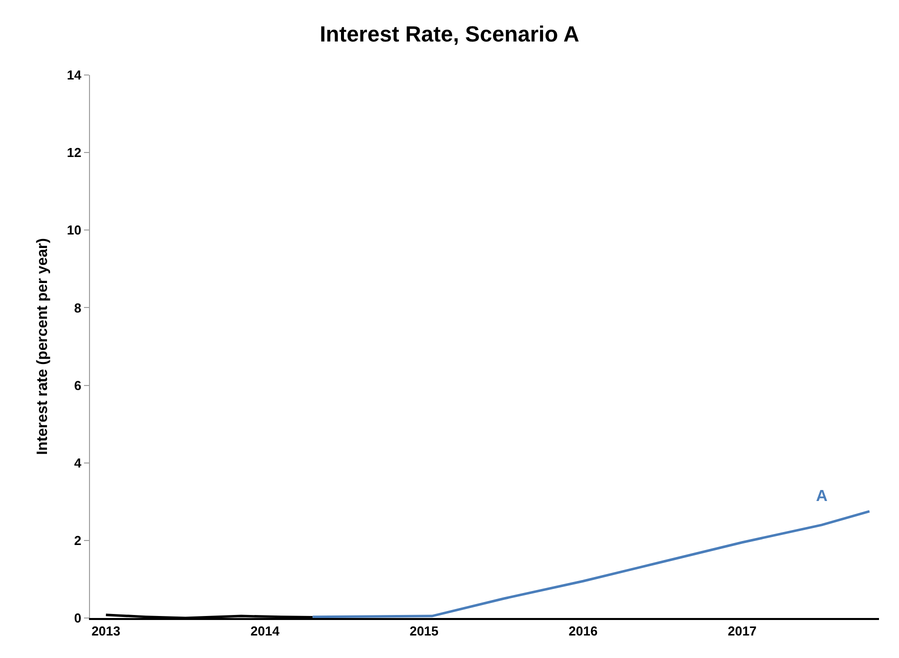 This screenshot has width=899, height=658. What do you see at coordinates (78, 540) in the screenshot?
I see `y-tick-label: 2` at bounding box center [78, 540].